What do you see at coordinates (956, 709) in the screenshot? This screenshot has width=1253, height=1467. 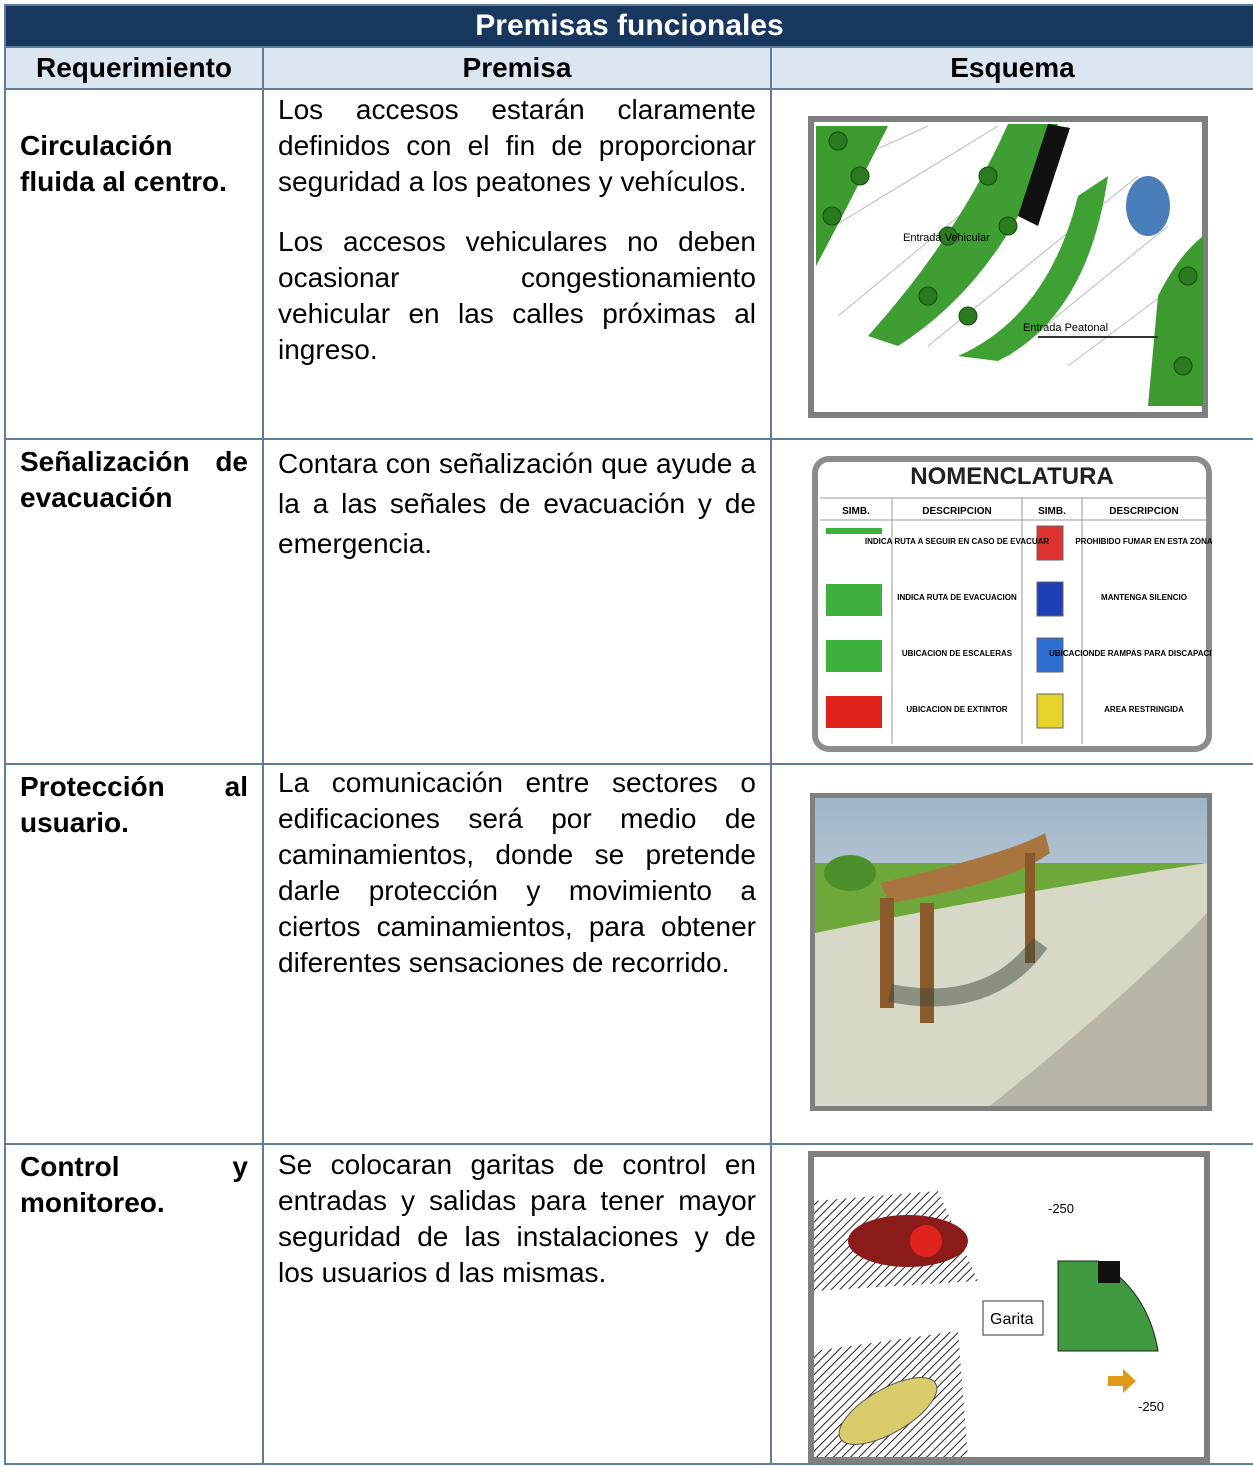 I see `nomenclature-description: UBICACION DE EXTINTOR` at bounding box center [956, 709].